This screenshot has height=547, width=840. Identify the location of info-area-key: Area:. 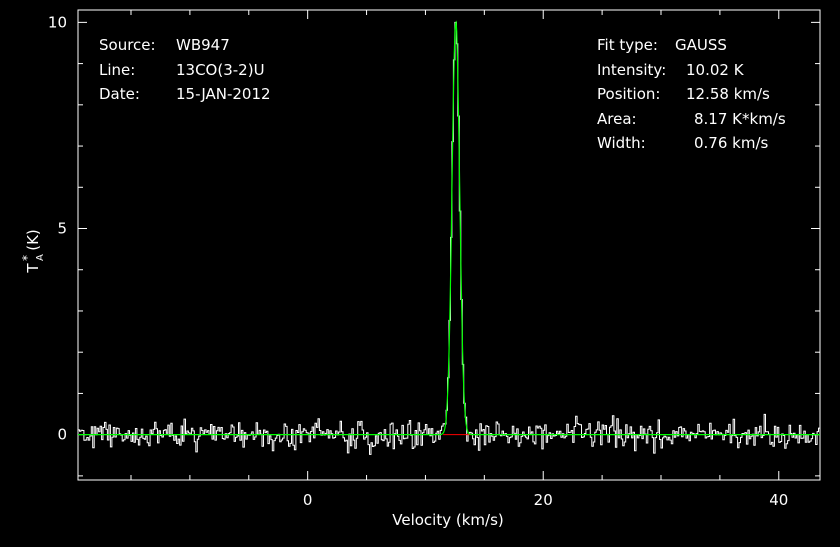
(617, 119).